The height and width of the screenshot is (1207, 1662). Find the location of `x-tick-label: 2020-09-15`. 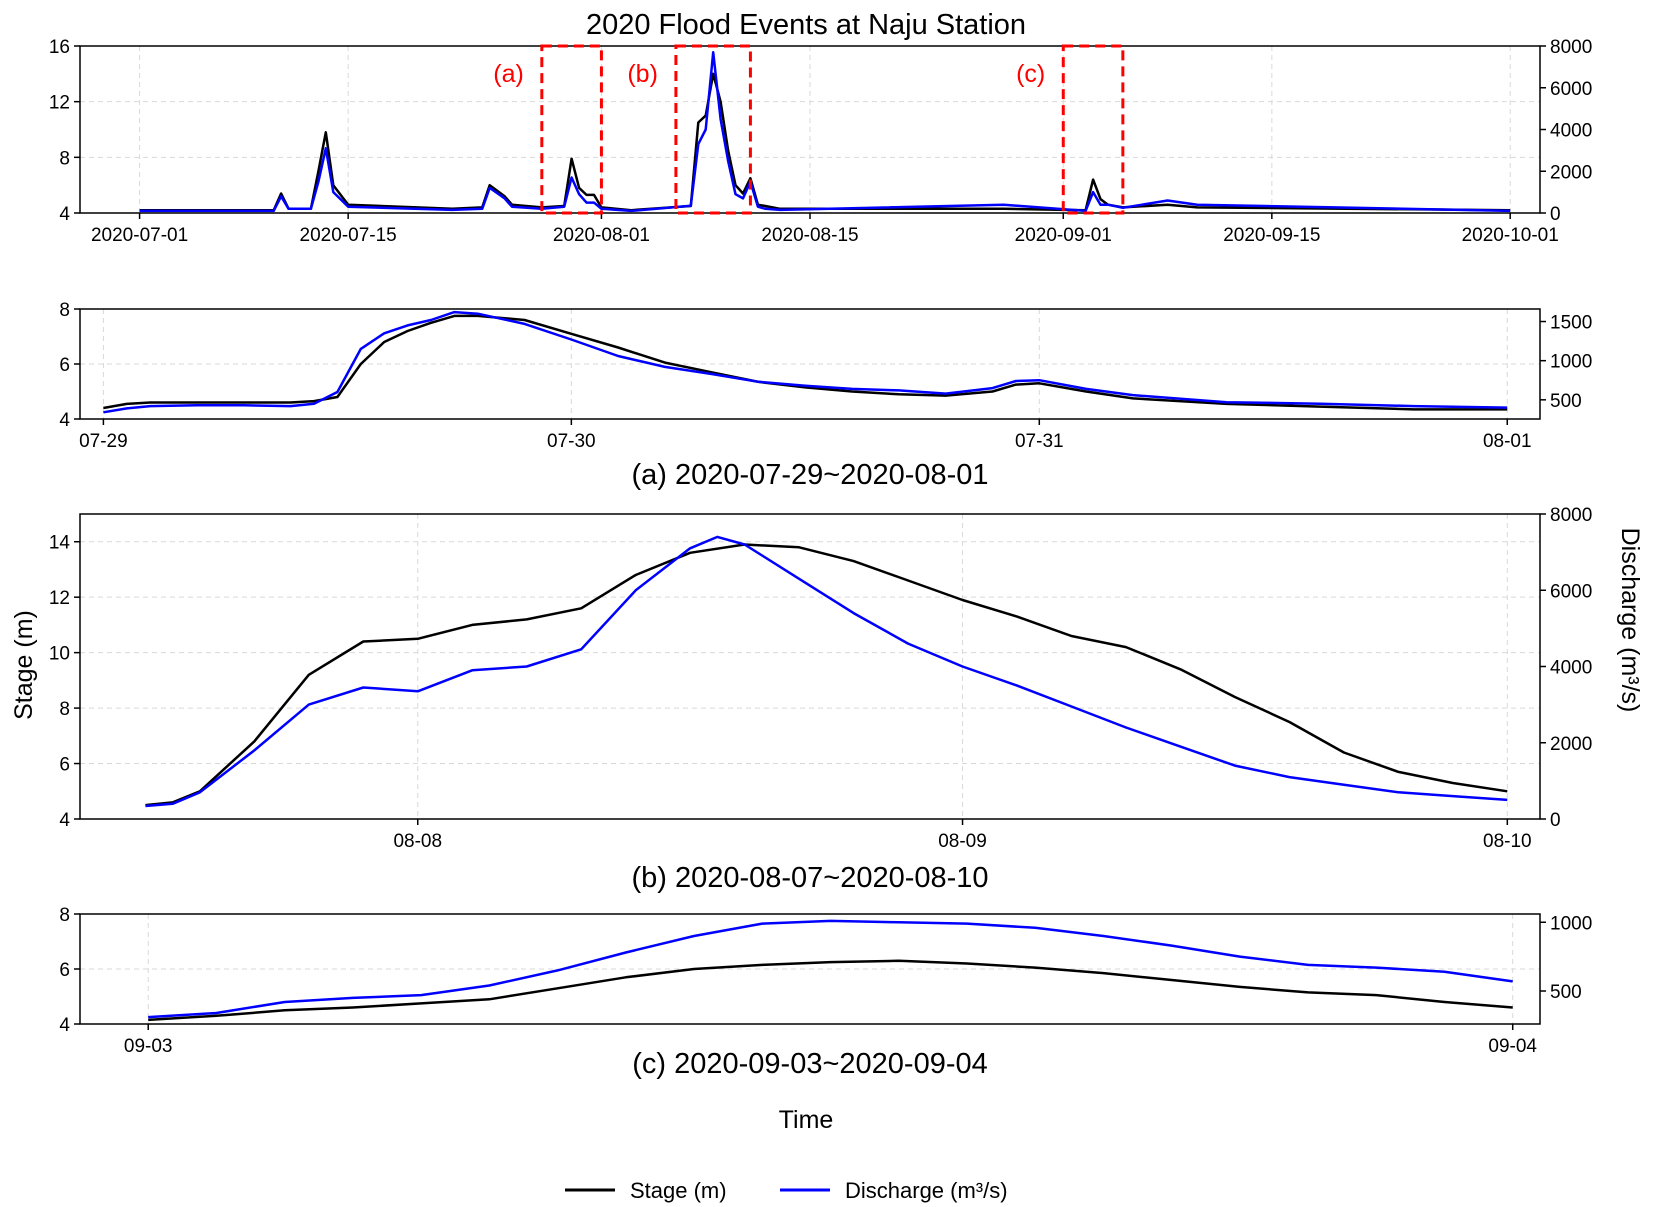

x-tick-label: 2020-09-15 is located at coordinates (1271, 235).